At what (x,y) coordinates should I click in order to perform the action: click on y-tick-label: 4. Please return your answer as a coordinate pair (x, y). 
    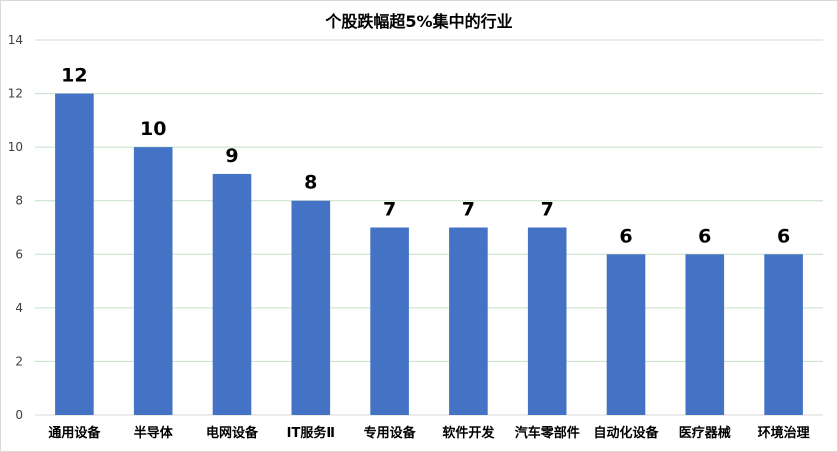
    Looking at the image, I should click on (19, 308).